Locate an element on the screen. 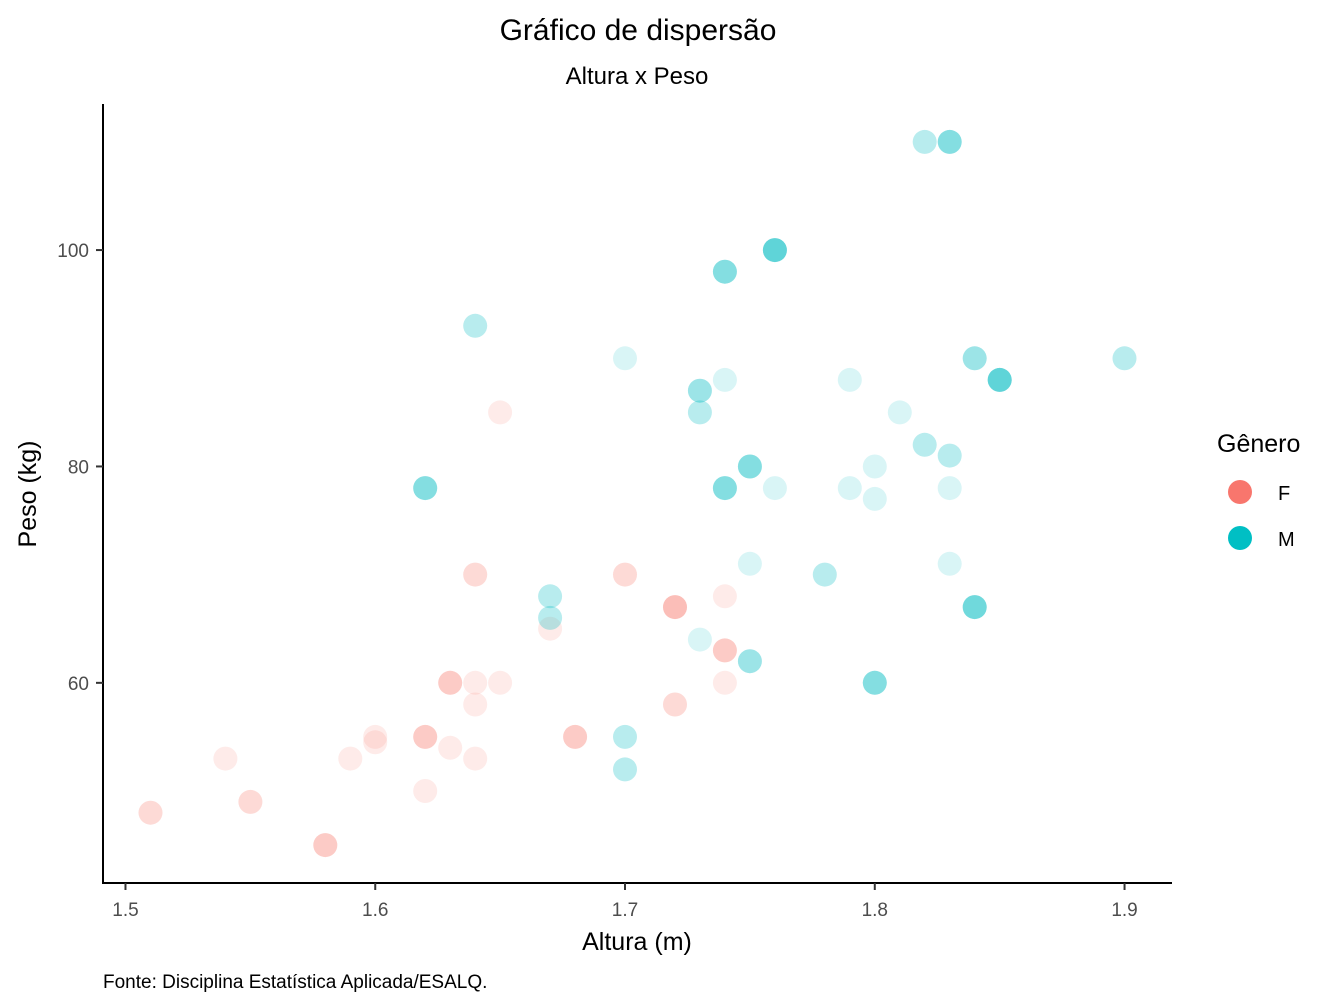  y-tick-label: 100 is located at coordinates (73, 251).